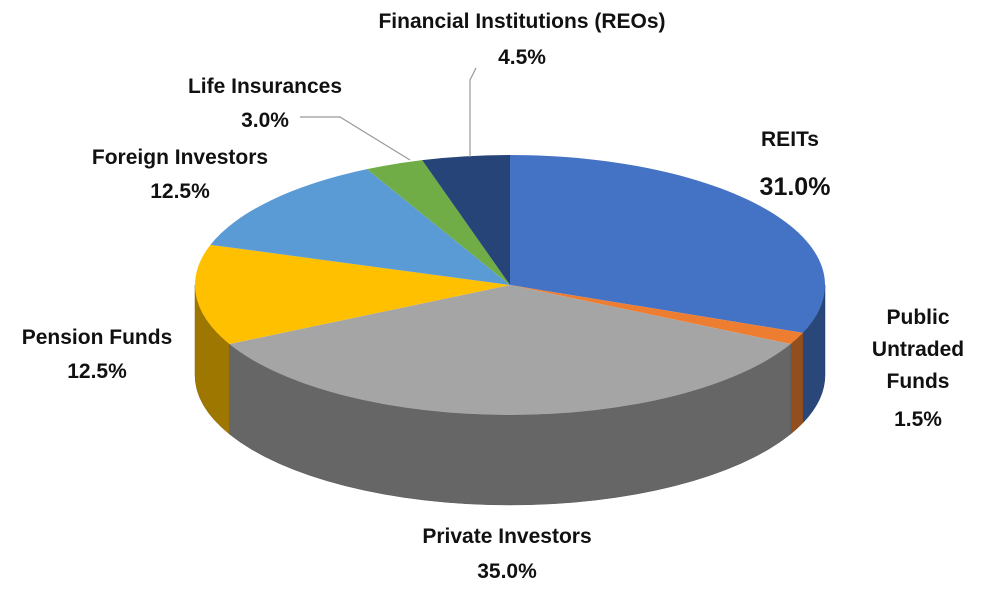  What do you see at coordinates (797, 383) in the screenshot?
I see `slice-side` at bounding box center [797, 383].